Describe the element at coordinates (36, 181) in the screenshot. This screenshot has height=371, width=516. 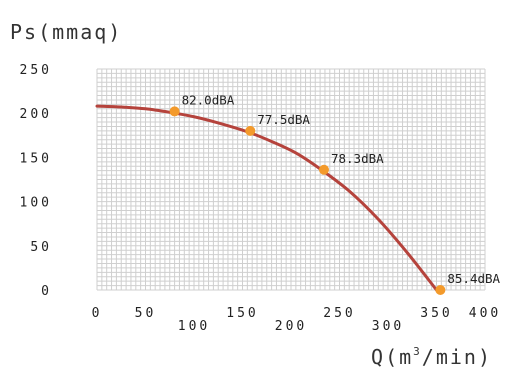
I see `y-tick-labels: 250 200 150 100 50 0` at that location.